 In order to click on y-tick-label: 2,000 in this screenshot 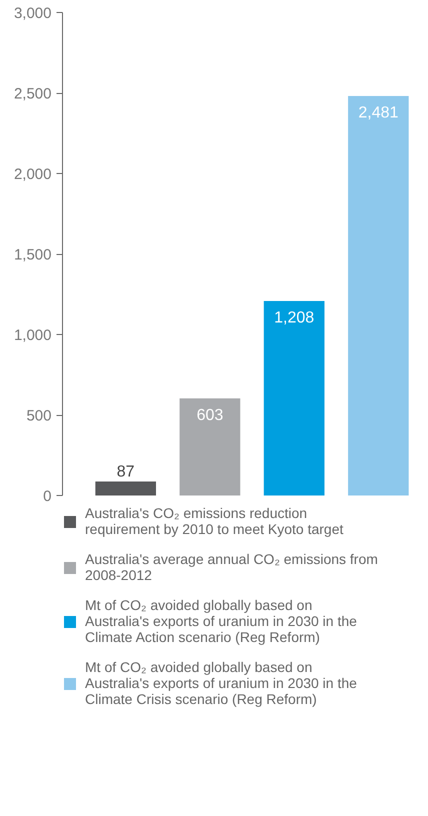, I will do `click(33, 174)`.